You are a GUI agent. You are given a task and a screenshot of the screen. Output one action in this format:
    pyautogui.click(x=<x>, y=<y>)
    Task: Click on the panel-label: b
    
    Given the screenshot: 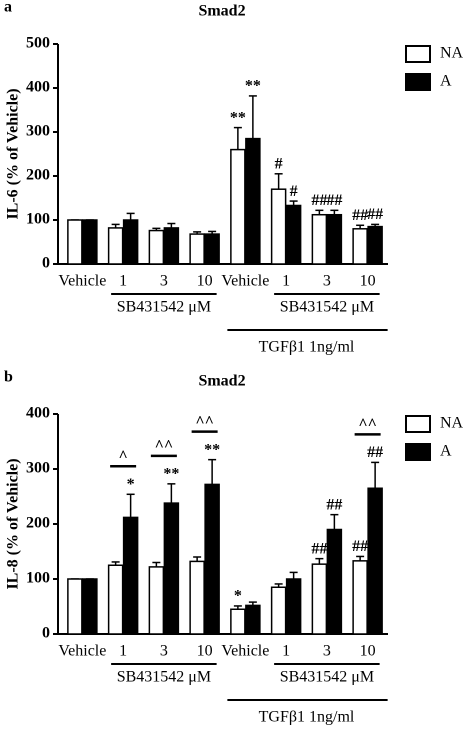 What is the action you would take?
    pyautogui.click(x=8, y=377)
    